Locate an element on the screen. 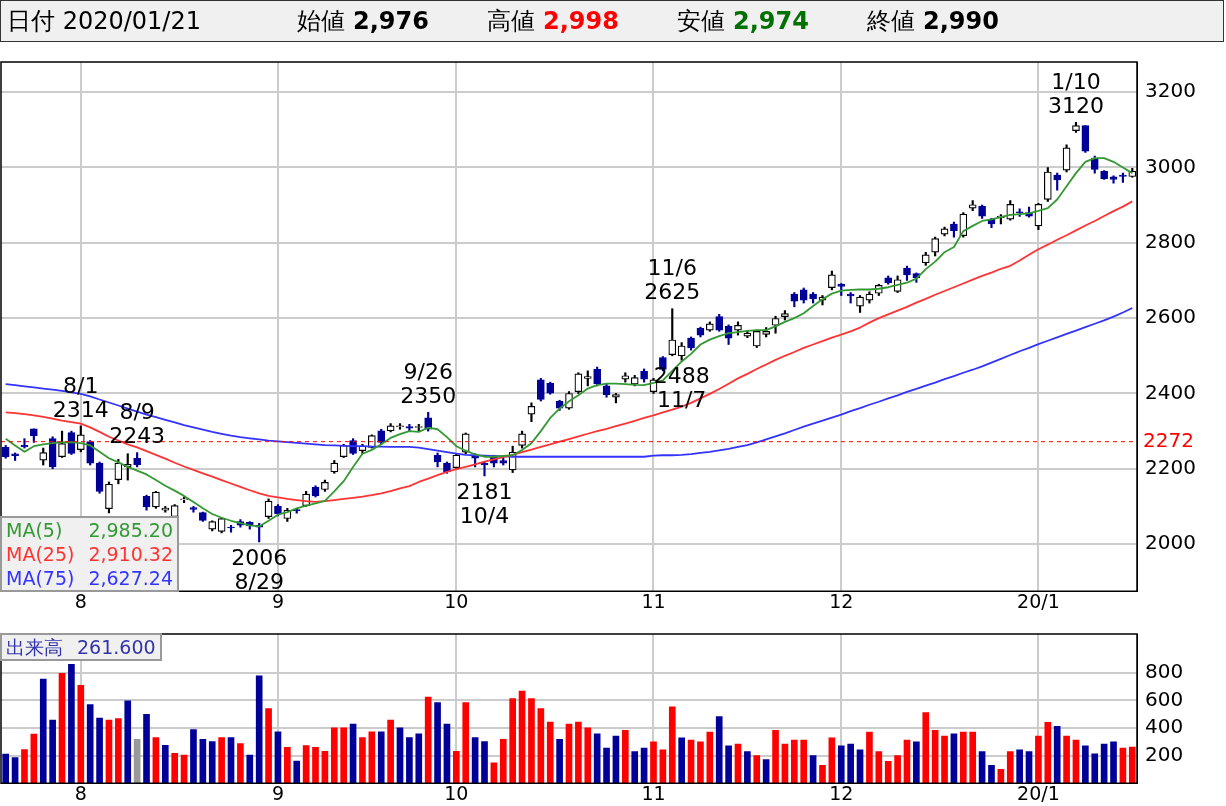 This screenshot has height=806, width=1226. text: 2,998 is located at coordinates (581, 21).